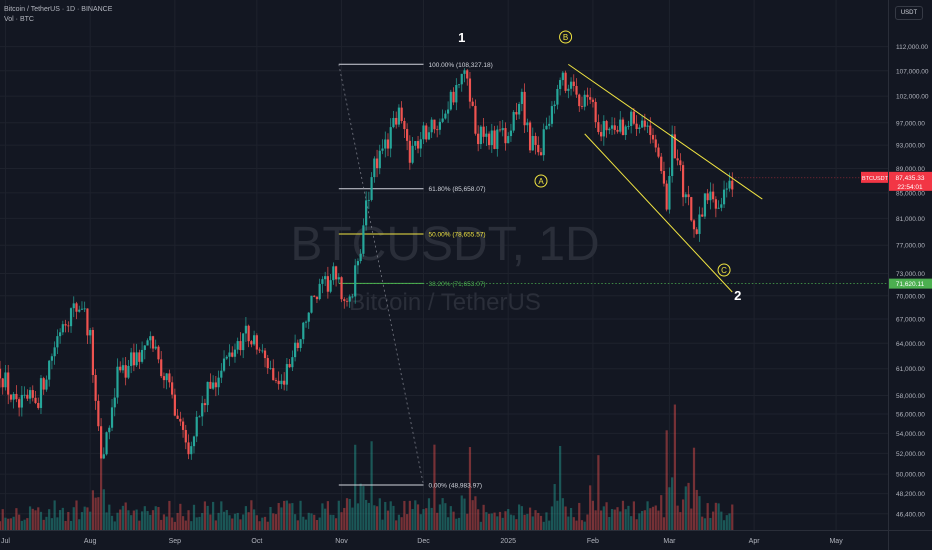  Describe the element at coordinates (836, 541) in the screenshot. I see `time-tick-label: May` at that location.